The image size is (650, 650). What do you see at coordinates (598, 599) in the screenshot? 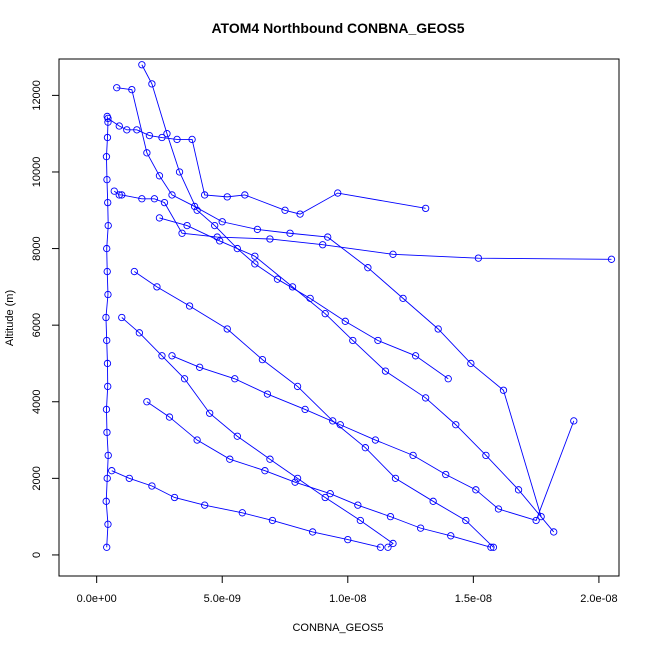
I see `x-tick-label: 2.0e-08` at bounding box center [598, 599].